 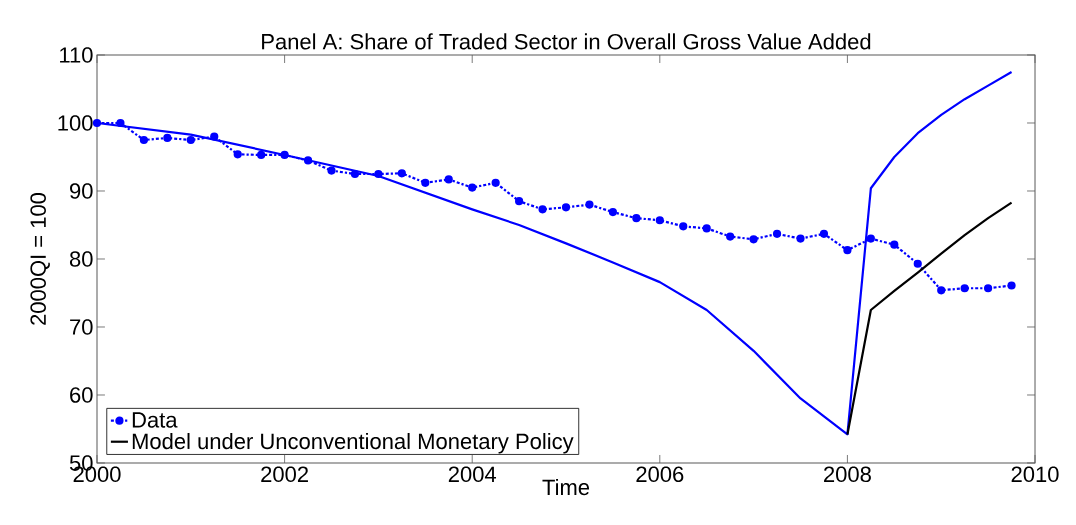 What do you see at coordinates (353, 443) in the screenshot?
I see `legend-label: Model under Unconventional Monetary Policy` at bounding box center [353, 443].